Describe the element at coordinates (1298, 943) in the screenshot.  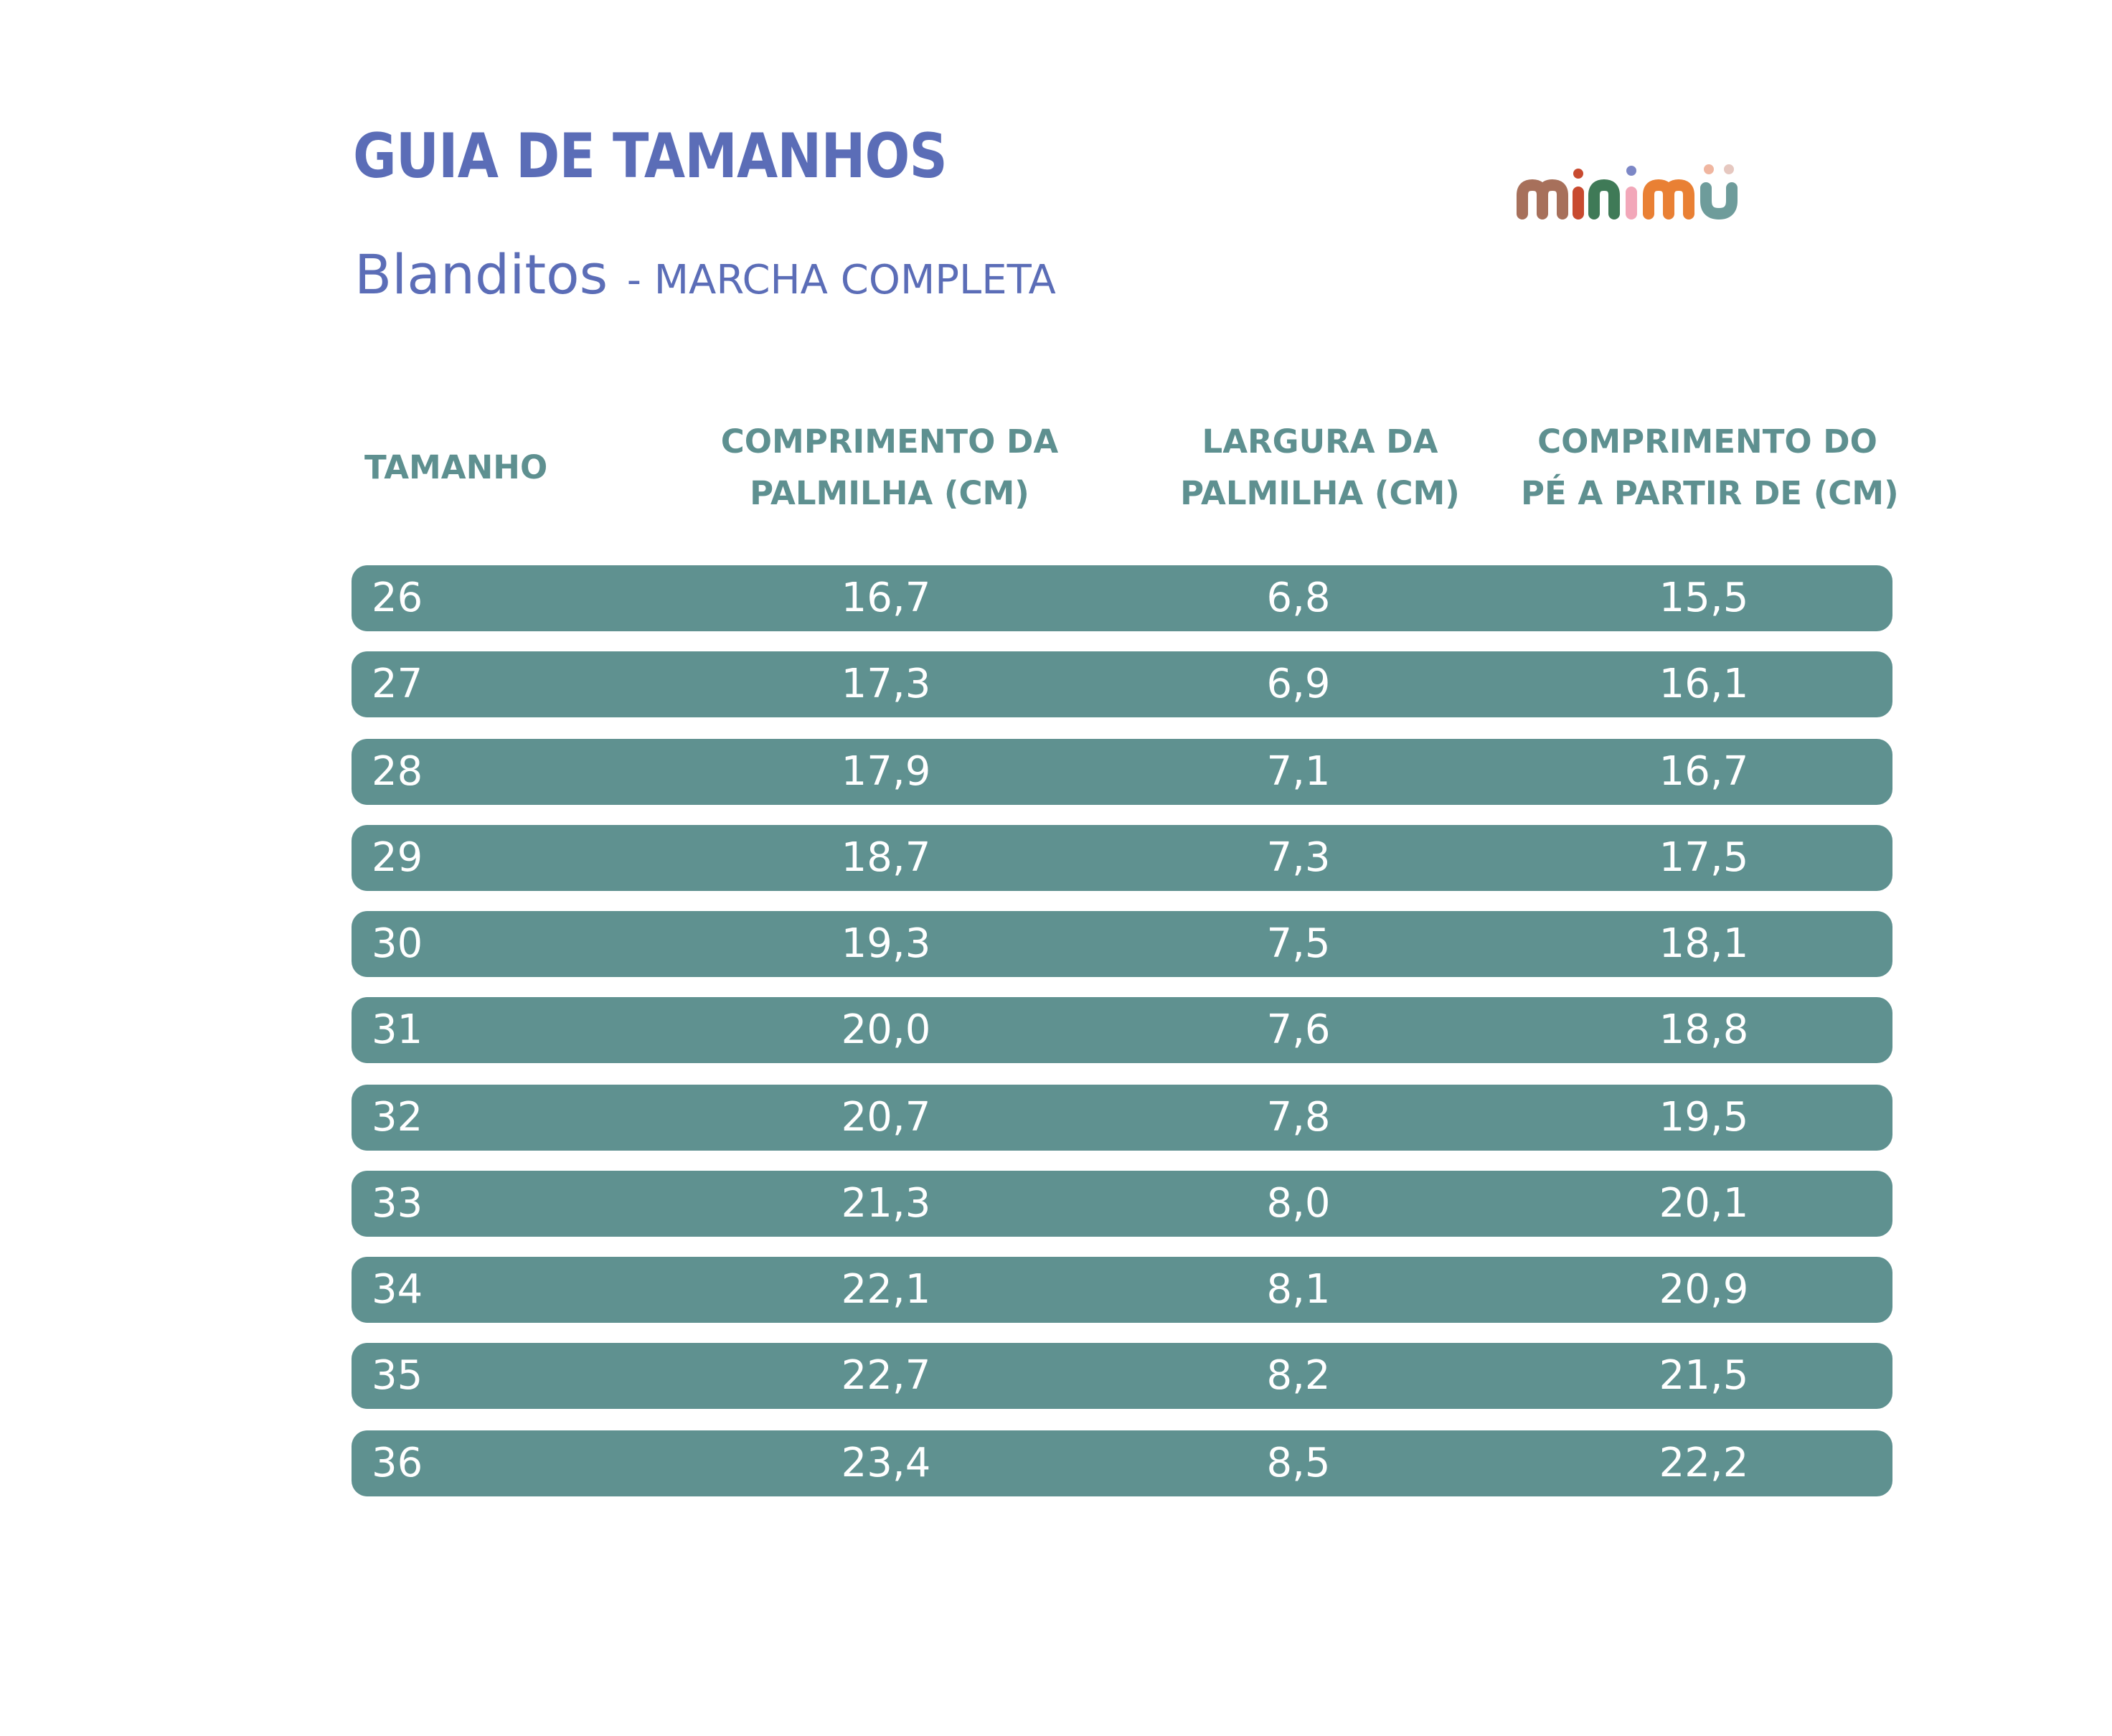
I see `cell-insole-width: 7,5` at that location.